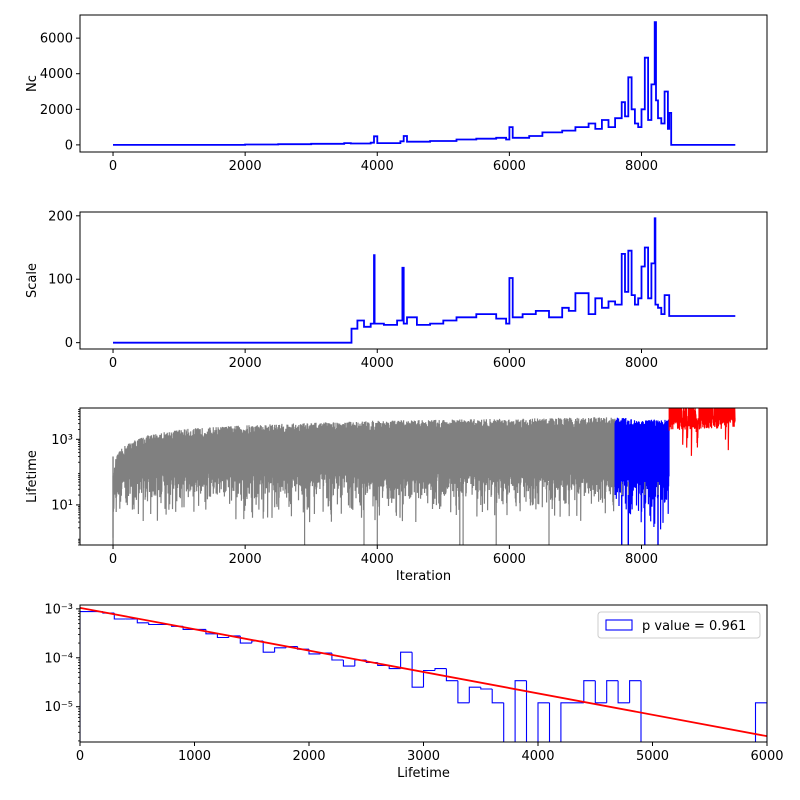 Image resolution: width=800 pixels, height=800 pixels. I want to click on y-tick-label: 10⁻⁵, so click(58, 707).